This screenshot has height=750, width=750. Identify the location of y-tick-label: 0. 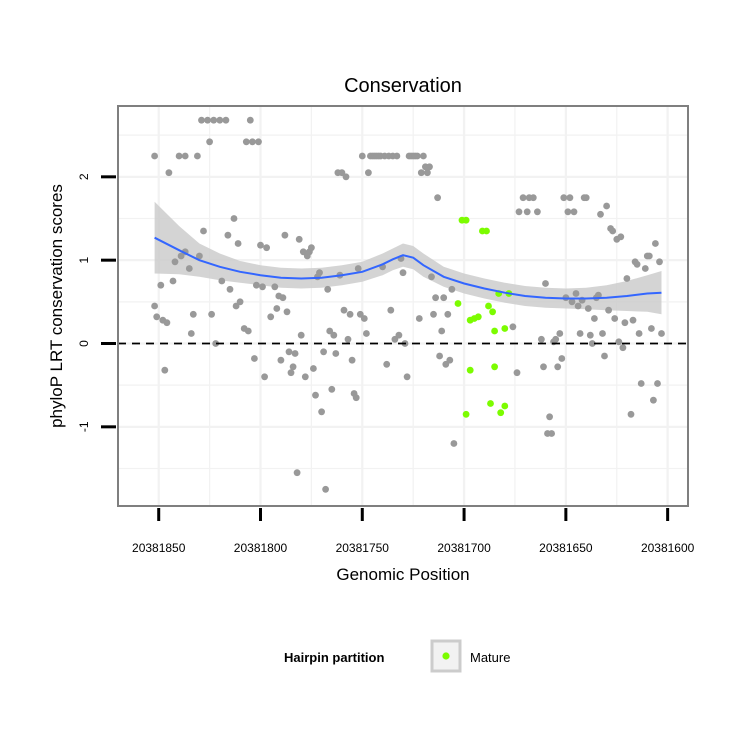
(84, 343).